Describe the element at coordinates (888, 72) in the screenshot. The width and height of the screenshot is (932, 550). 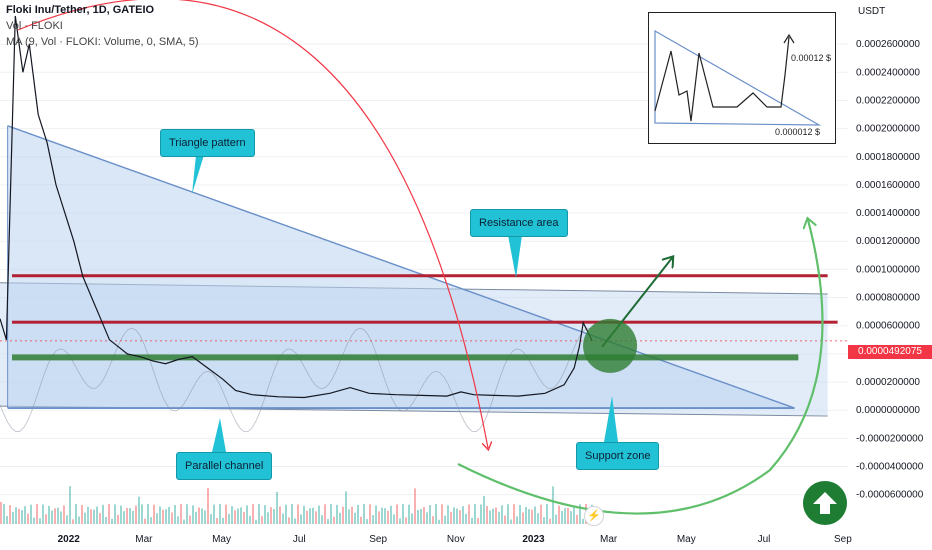
I see `price-tick-label: 0.0002400000` at that location.